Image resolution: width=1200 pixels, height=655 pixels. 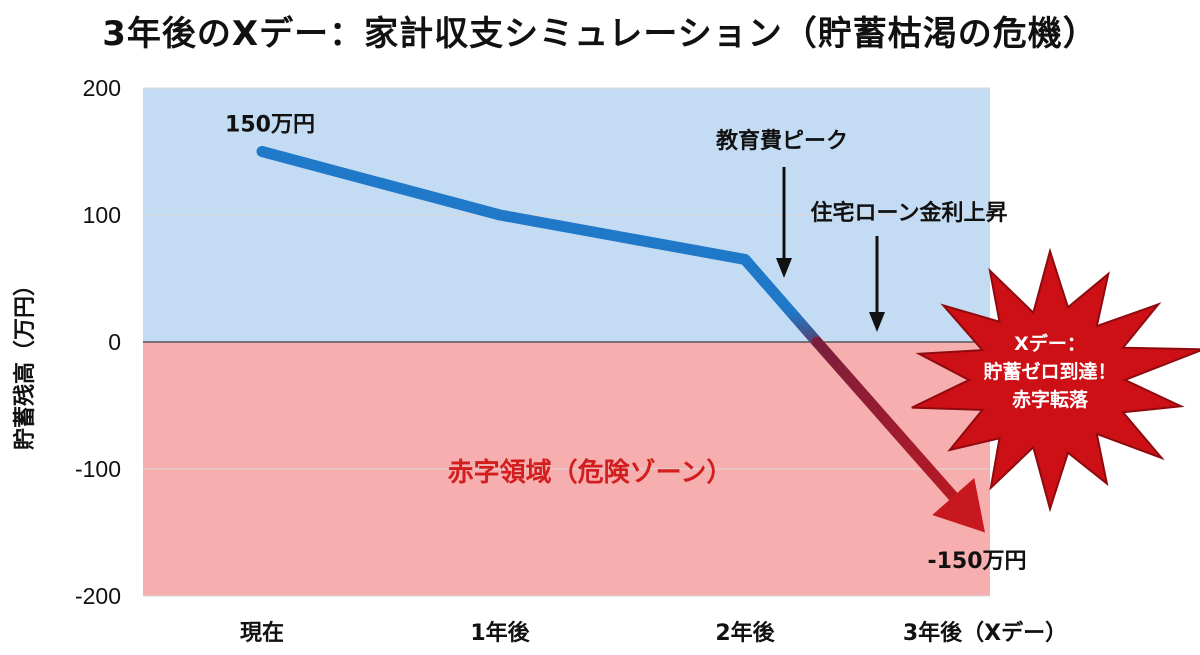 What do you see at coordinates (590, 472) in the screenshot?
I see `deficit-zone-label: 赤字領域（危険ゾーン）` at bounding box center [590, 472].